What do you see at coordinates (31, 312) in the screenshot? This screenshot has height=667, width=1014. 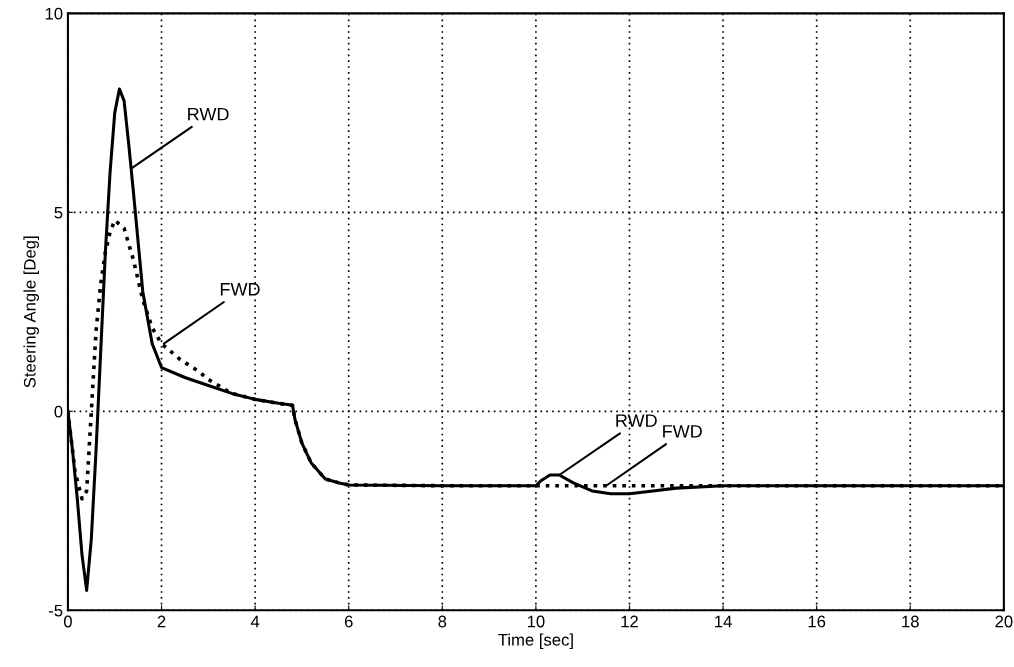 I see `y-axis-title: Steering Angle [Deg]` at bounding box center [31, 312].